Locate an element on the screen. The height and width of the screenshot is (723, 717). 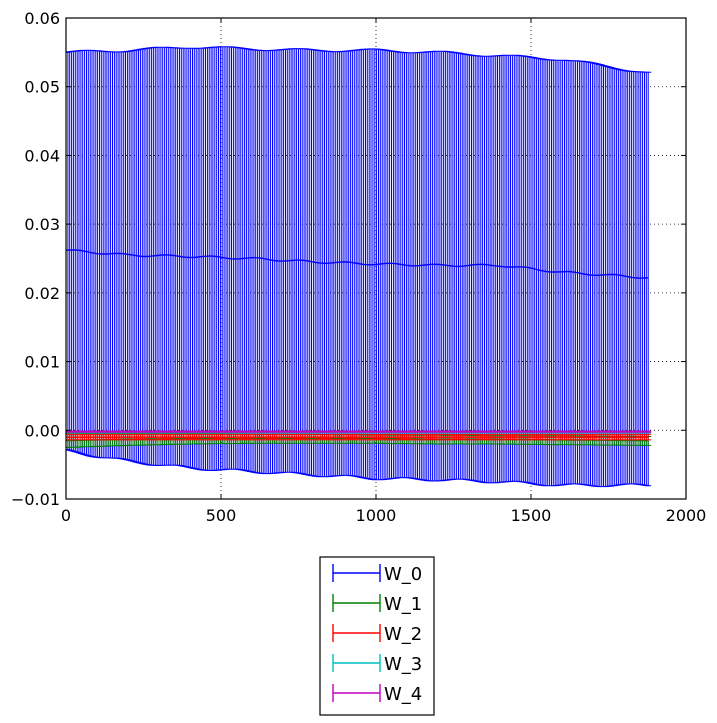
y-tick-label: 0.06 is located at coordinates (42, 18).